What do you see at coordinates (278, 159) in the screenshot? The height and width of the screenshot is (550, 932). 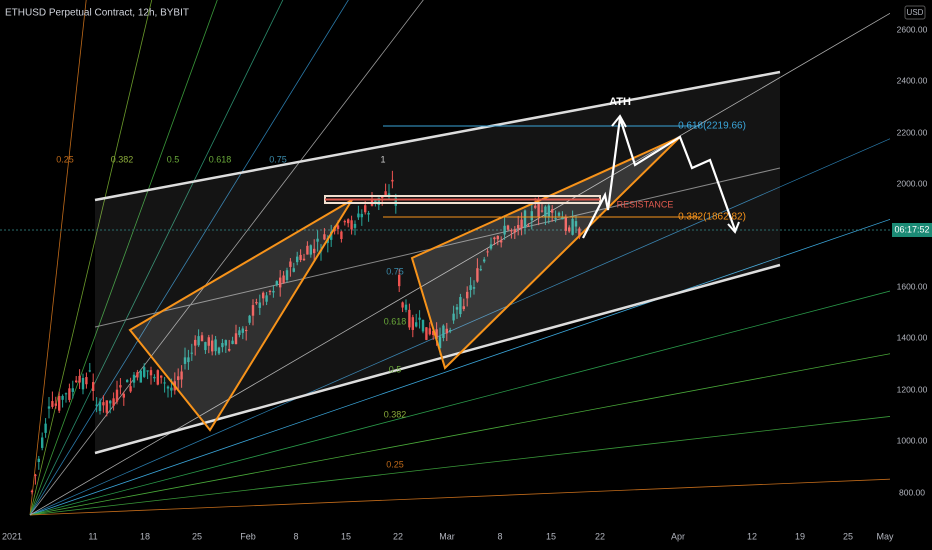 I see `fan-label: 0.75` at bounding box center [278, 159].